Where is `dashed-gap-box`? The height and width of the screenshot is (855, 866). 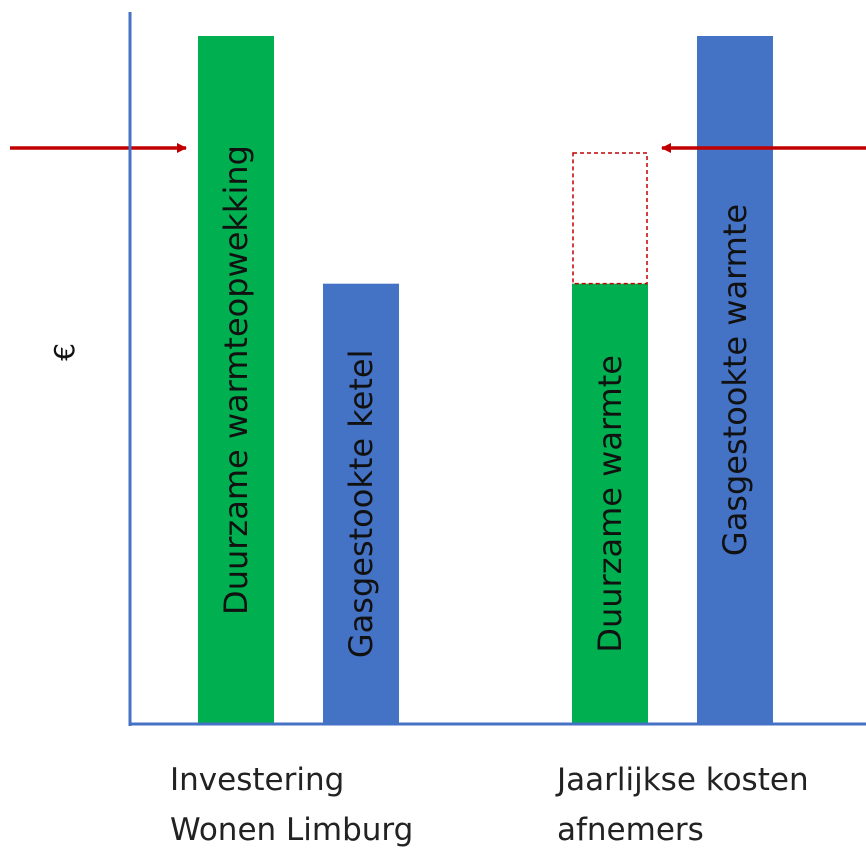 dashed-gap-box is located at coordinates (610, 218).